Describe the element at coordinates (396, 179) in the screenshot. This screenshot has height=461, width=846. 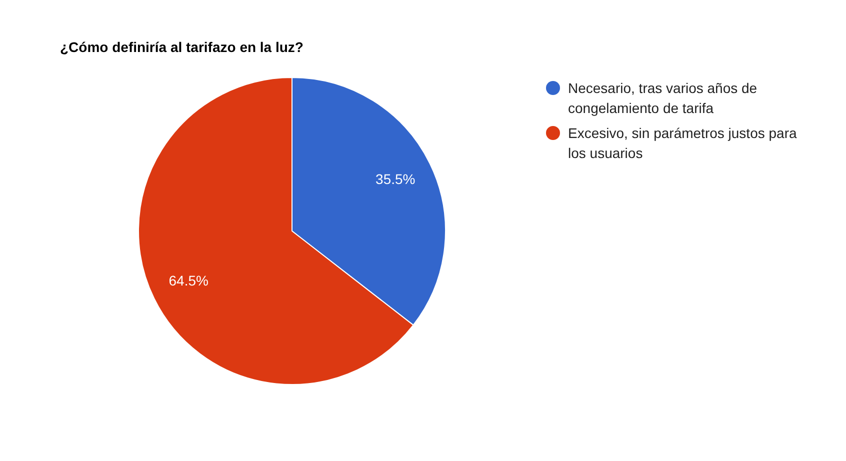
I see `data-label: 35.5%` at that location.